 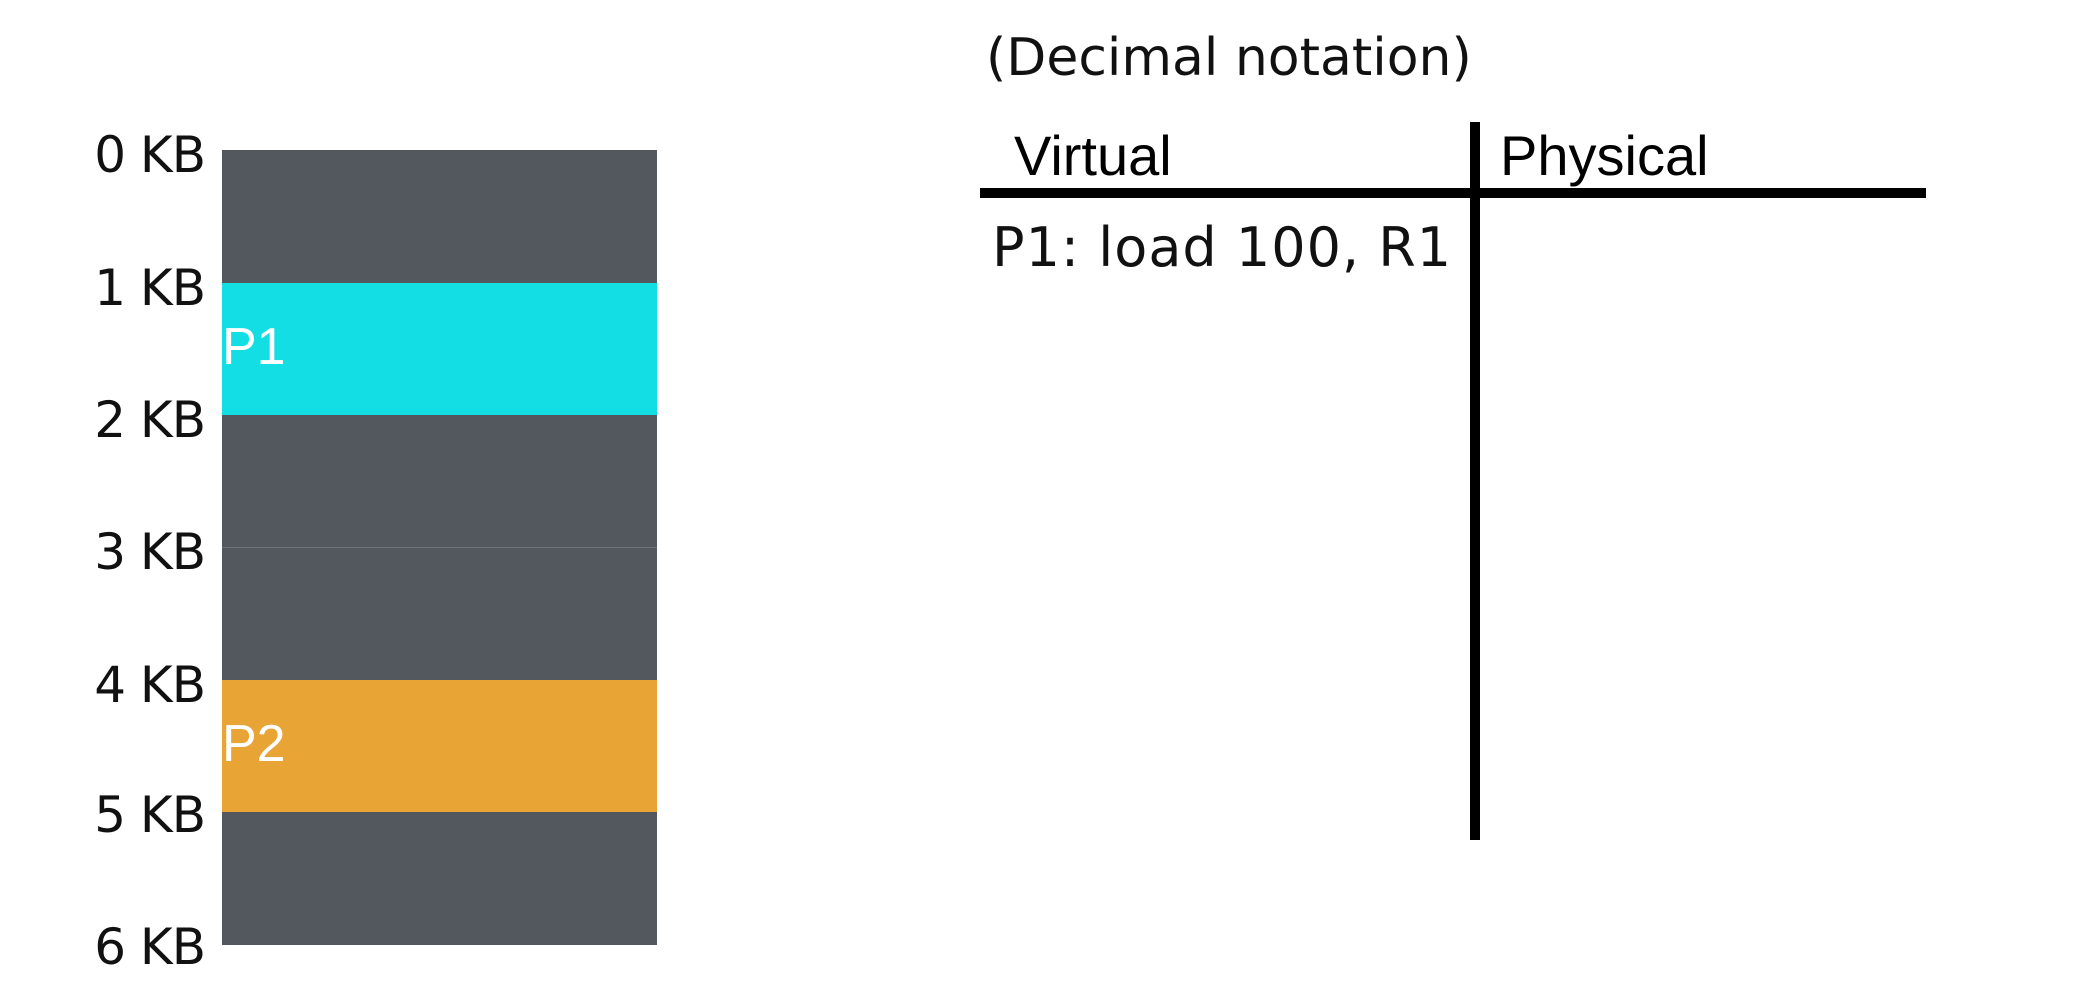 I want to click on table-row-virtual: P1: load 100, R1, so click(x=1222, y=247).